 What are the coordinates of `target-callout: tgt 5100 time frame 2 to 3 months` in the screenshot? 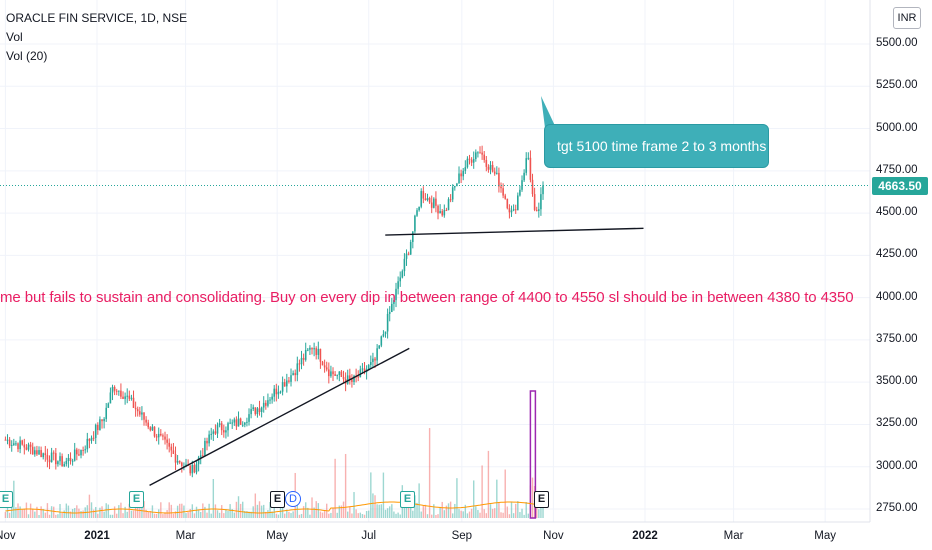 It's located at (656, 146).